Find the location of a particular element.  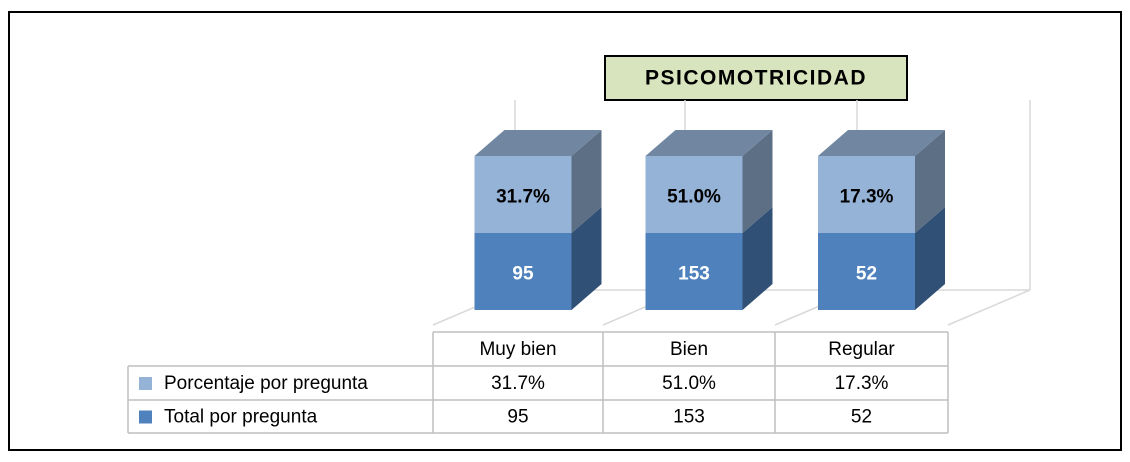

table-header: Muy bien is located at coordinates (517, 349).